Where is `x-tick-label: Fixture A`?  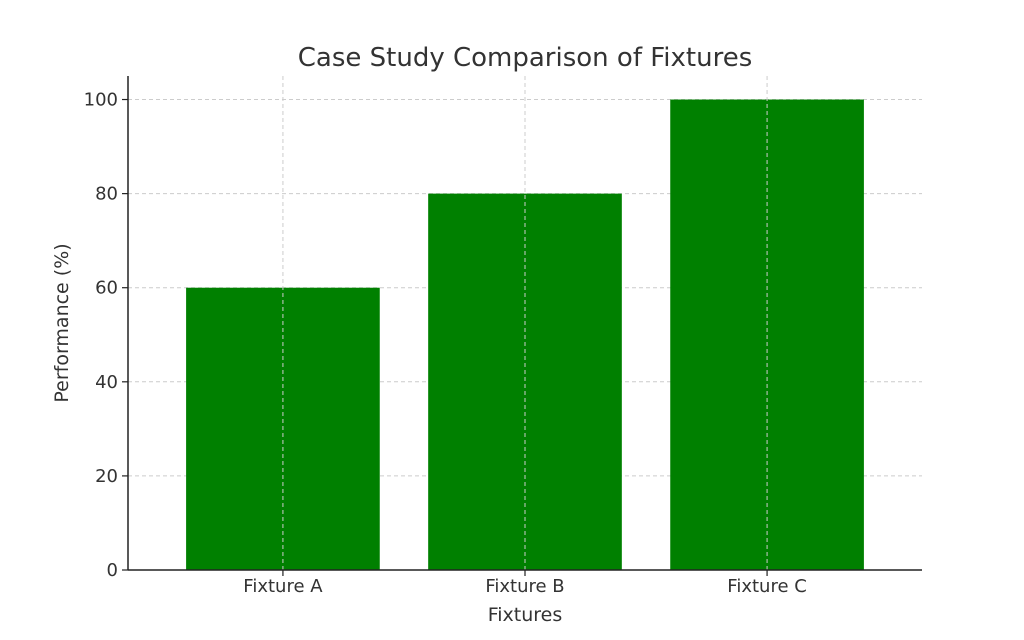
x-tick-label: Fixture A is located at coordinates (283, 586).